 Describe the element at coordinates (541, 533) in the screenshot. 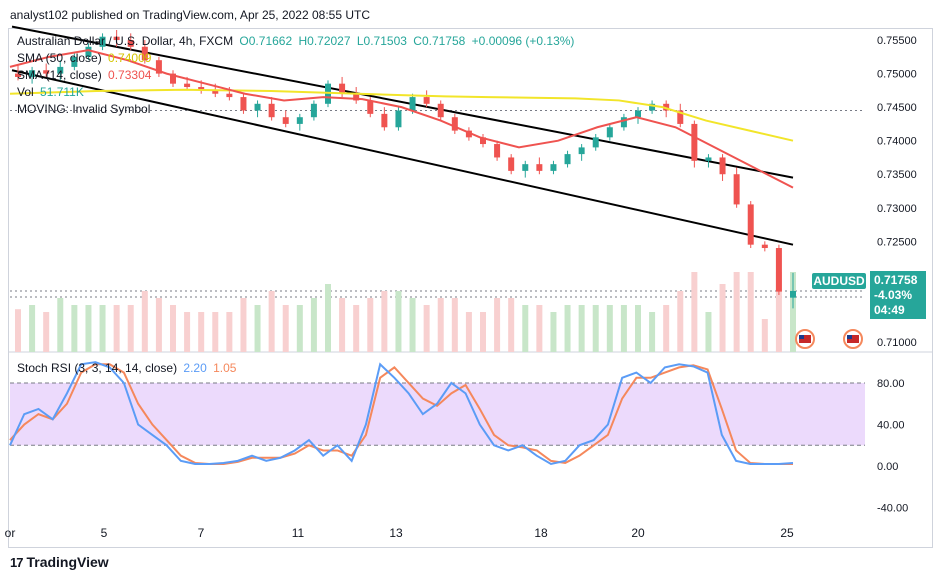

I see `time-axis-tick: 18` at that location.